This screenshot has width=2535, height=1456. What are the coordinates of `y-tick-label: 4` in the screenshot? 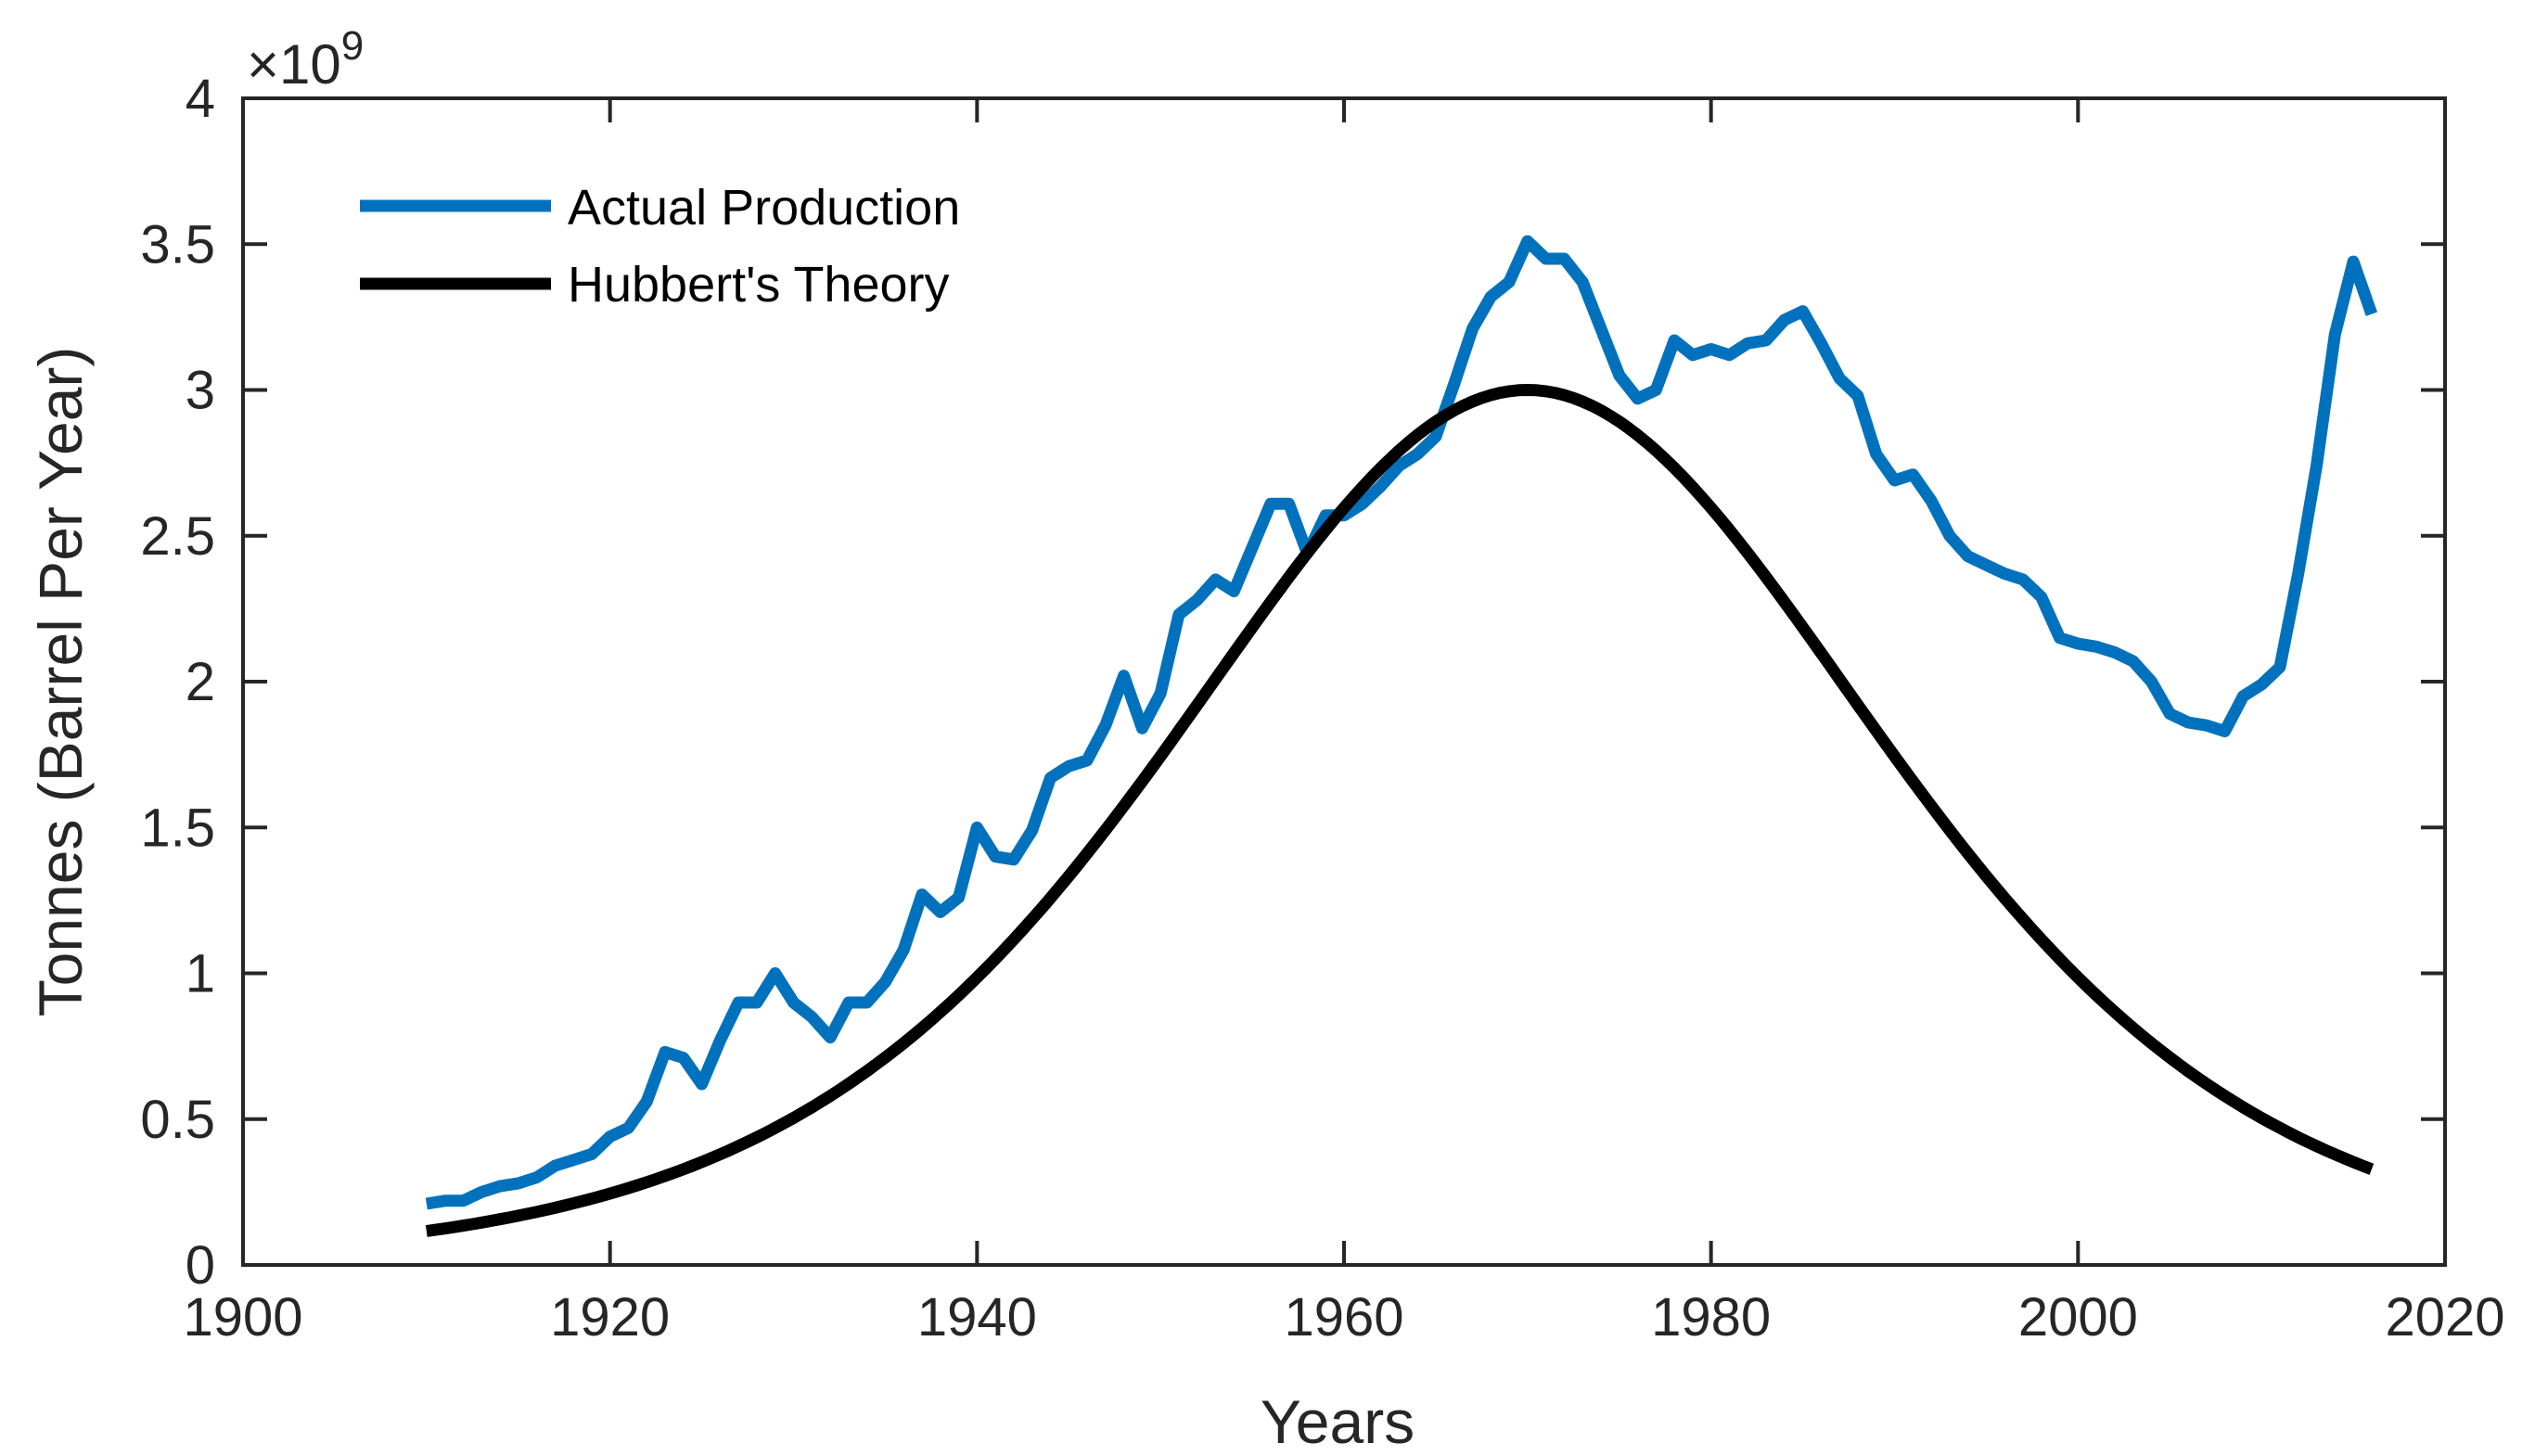 It's located at (200, 99).